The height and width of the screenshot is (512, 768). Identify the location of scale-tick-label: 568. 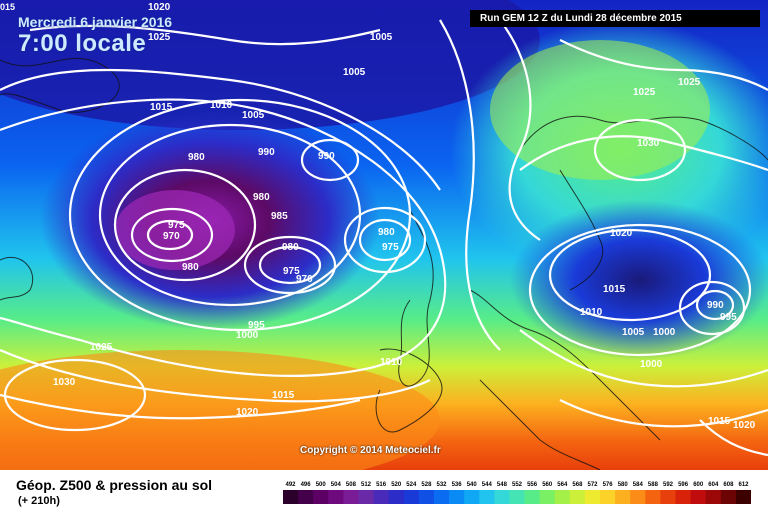
(577, 485).